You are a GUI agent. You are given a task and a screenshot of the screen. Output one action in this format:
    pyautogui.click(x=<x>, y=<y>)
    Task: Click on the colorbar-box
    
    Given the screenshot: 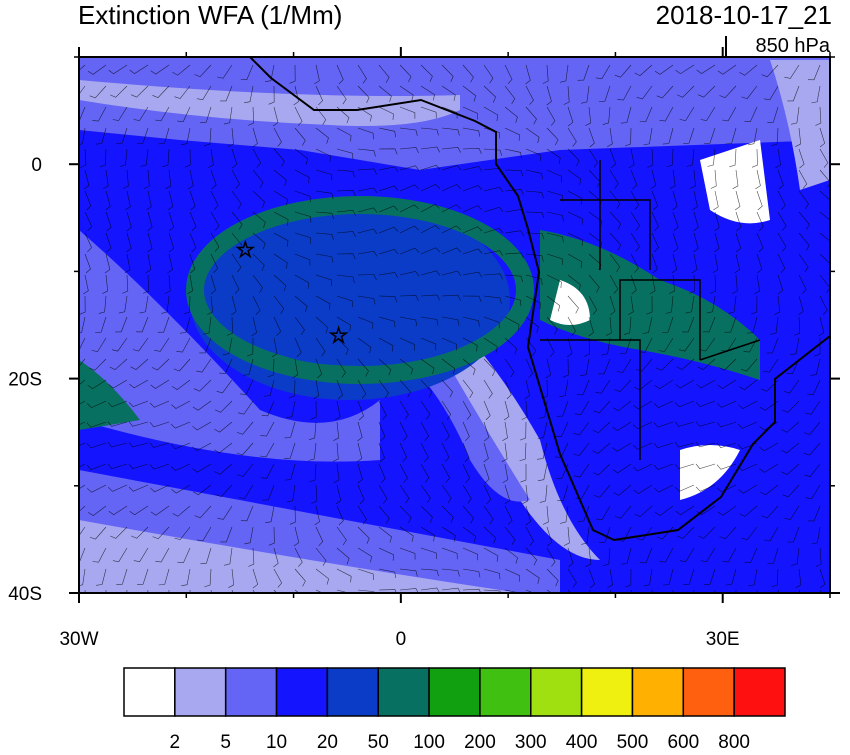 What is the action you would take?
    pyautogui.click(x=302, y=692)
    